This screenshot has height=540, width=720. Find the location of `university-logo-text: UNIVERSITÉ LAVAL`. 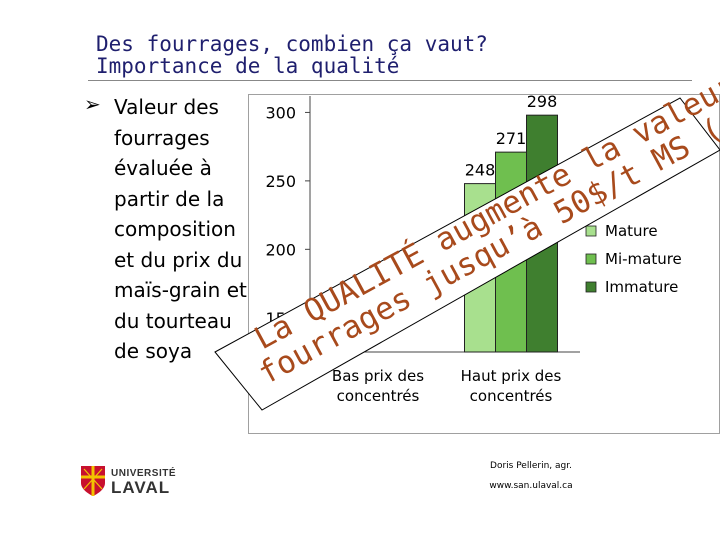

university-logo-text: UNIVERSITÉ LAVAL is located at coordinates (143, 482).